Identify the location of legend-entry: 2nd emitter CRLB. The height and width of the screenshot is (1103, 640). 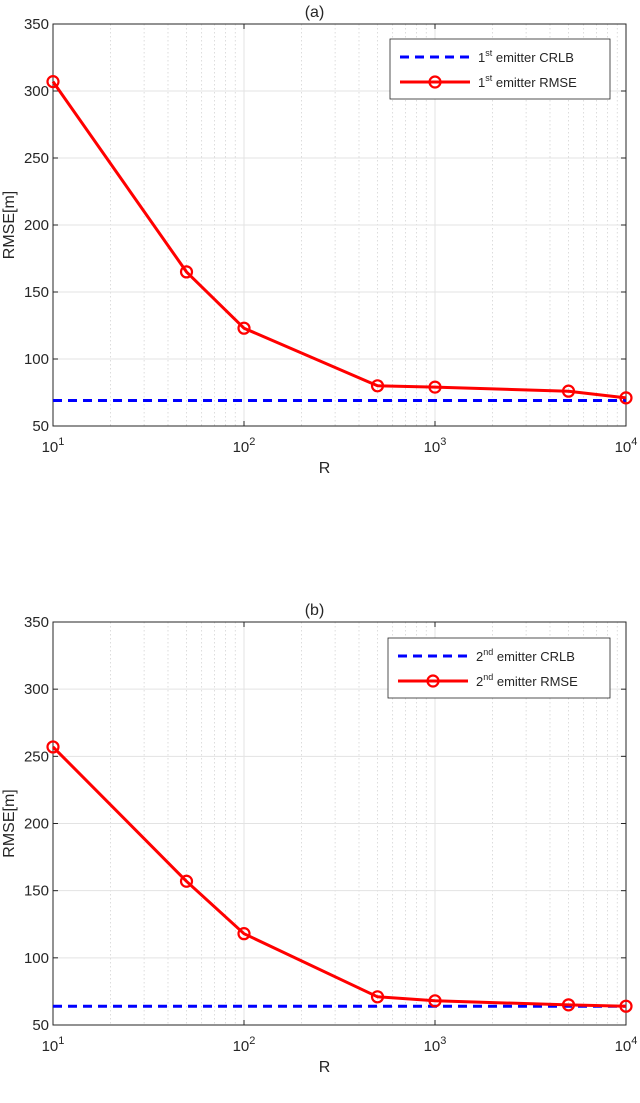
(525, 655).